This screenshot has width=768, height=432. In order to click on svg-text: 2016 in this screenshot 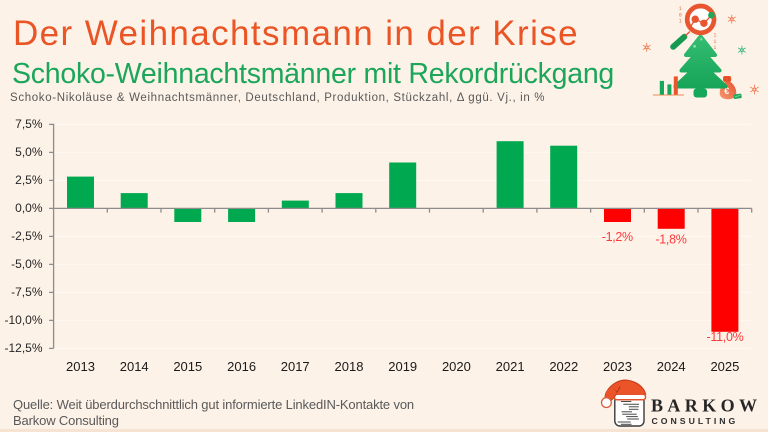, I will do `click(241, 366)`.